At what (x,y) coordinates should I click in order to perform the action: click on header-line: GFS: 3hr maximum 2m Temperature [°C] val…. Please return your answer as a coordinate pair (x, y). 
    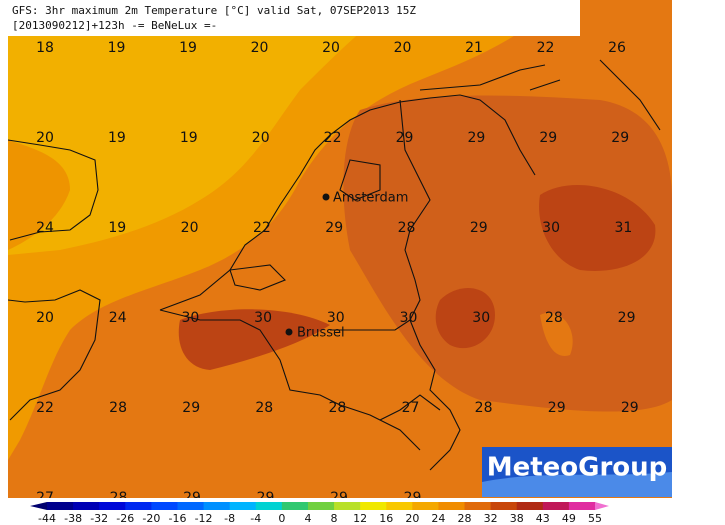
    Looking at the image, I should click on (214, 10).